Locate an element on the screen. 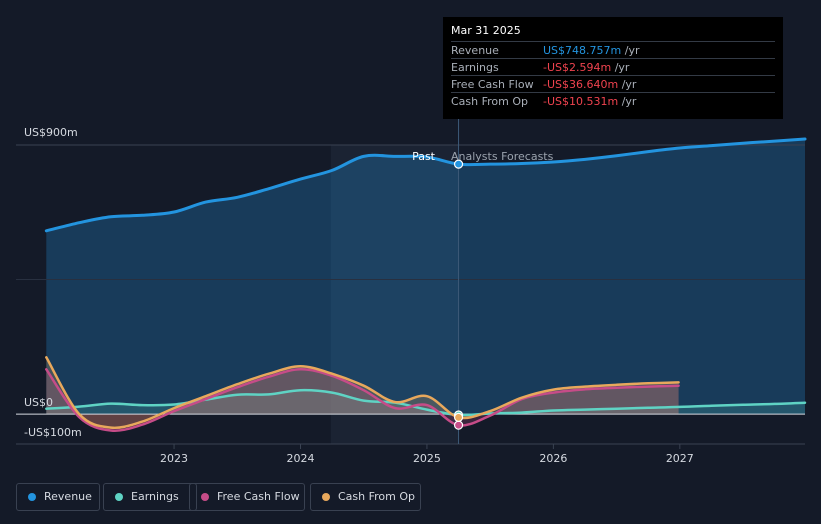 The height and width of the screenshot is (524, 821). legend-item-cash-from-op: Cash From Op is located at coordinates (365, 497).